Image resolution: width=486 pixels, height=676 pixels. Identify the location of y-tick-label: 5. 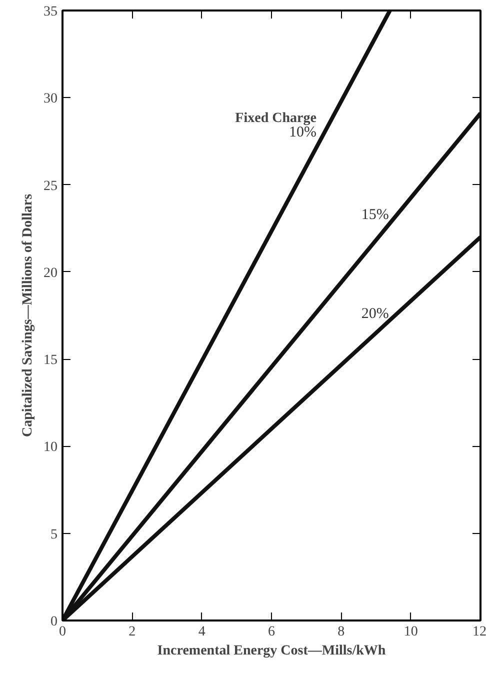
(54, 534).